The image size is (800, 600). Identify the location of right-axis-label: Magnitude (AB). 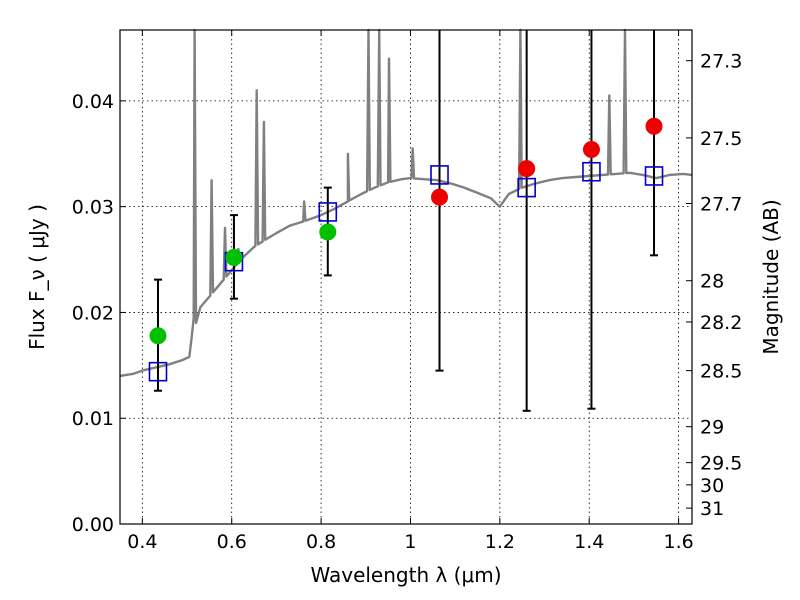
(771, 276).